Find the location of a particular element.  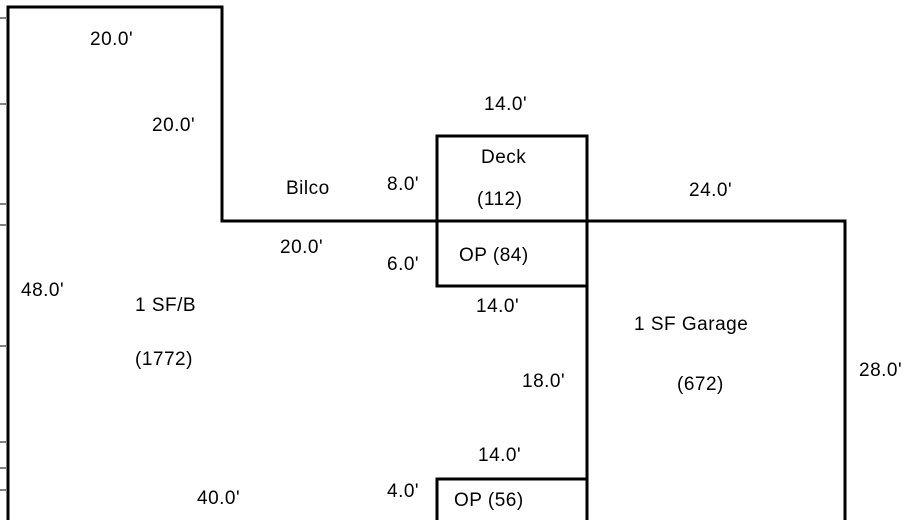

porch-lower-outline is located at coordinates (511, 498).